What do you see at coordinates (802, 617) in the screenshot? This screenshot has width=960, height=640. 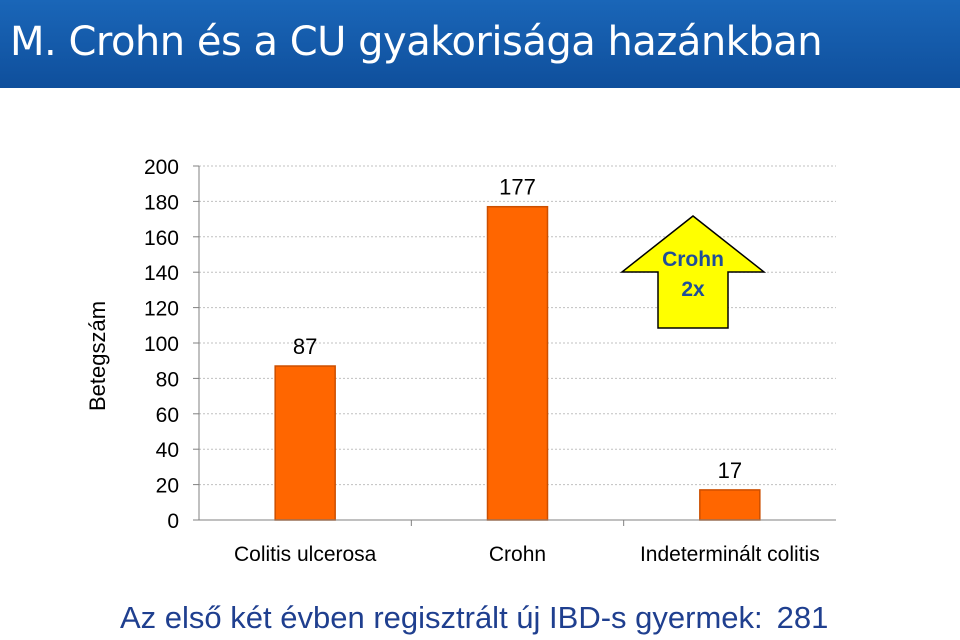 I see `footer-total: 281` at bounding box center [802, 617].